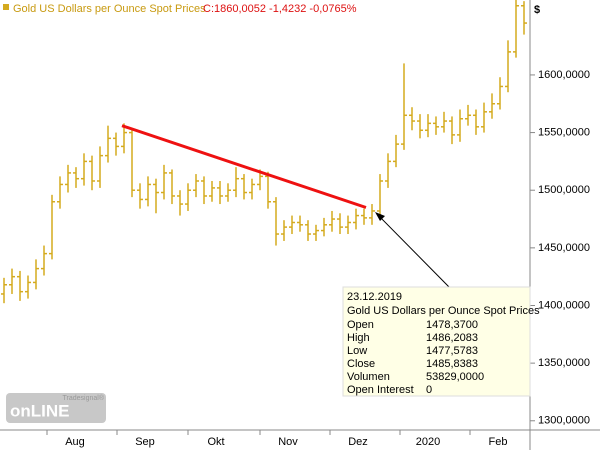  Describe the element at coordinates (564, 190) in the screenshot. I see `y-tick-label: 1500,0000` at that location.